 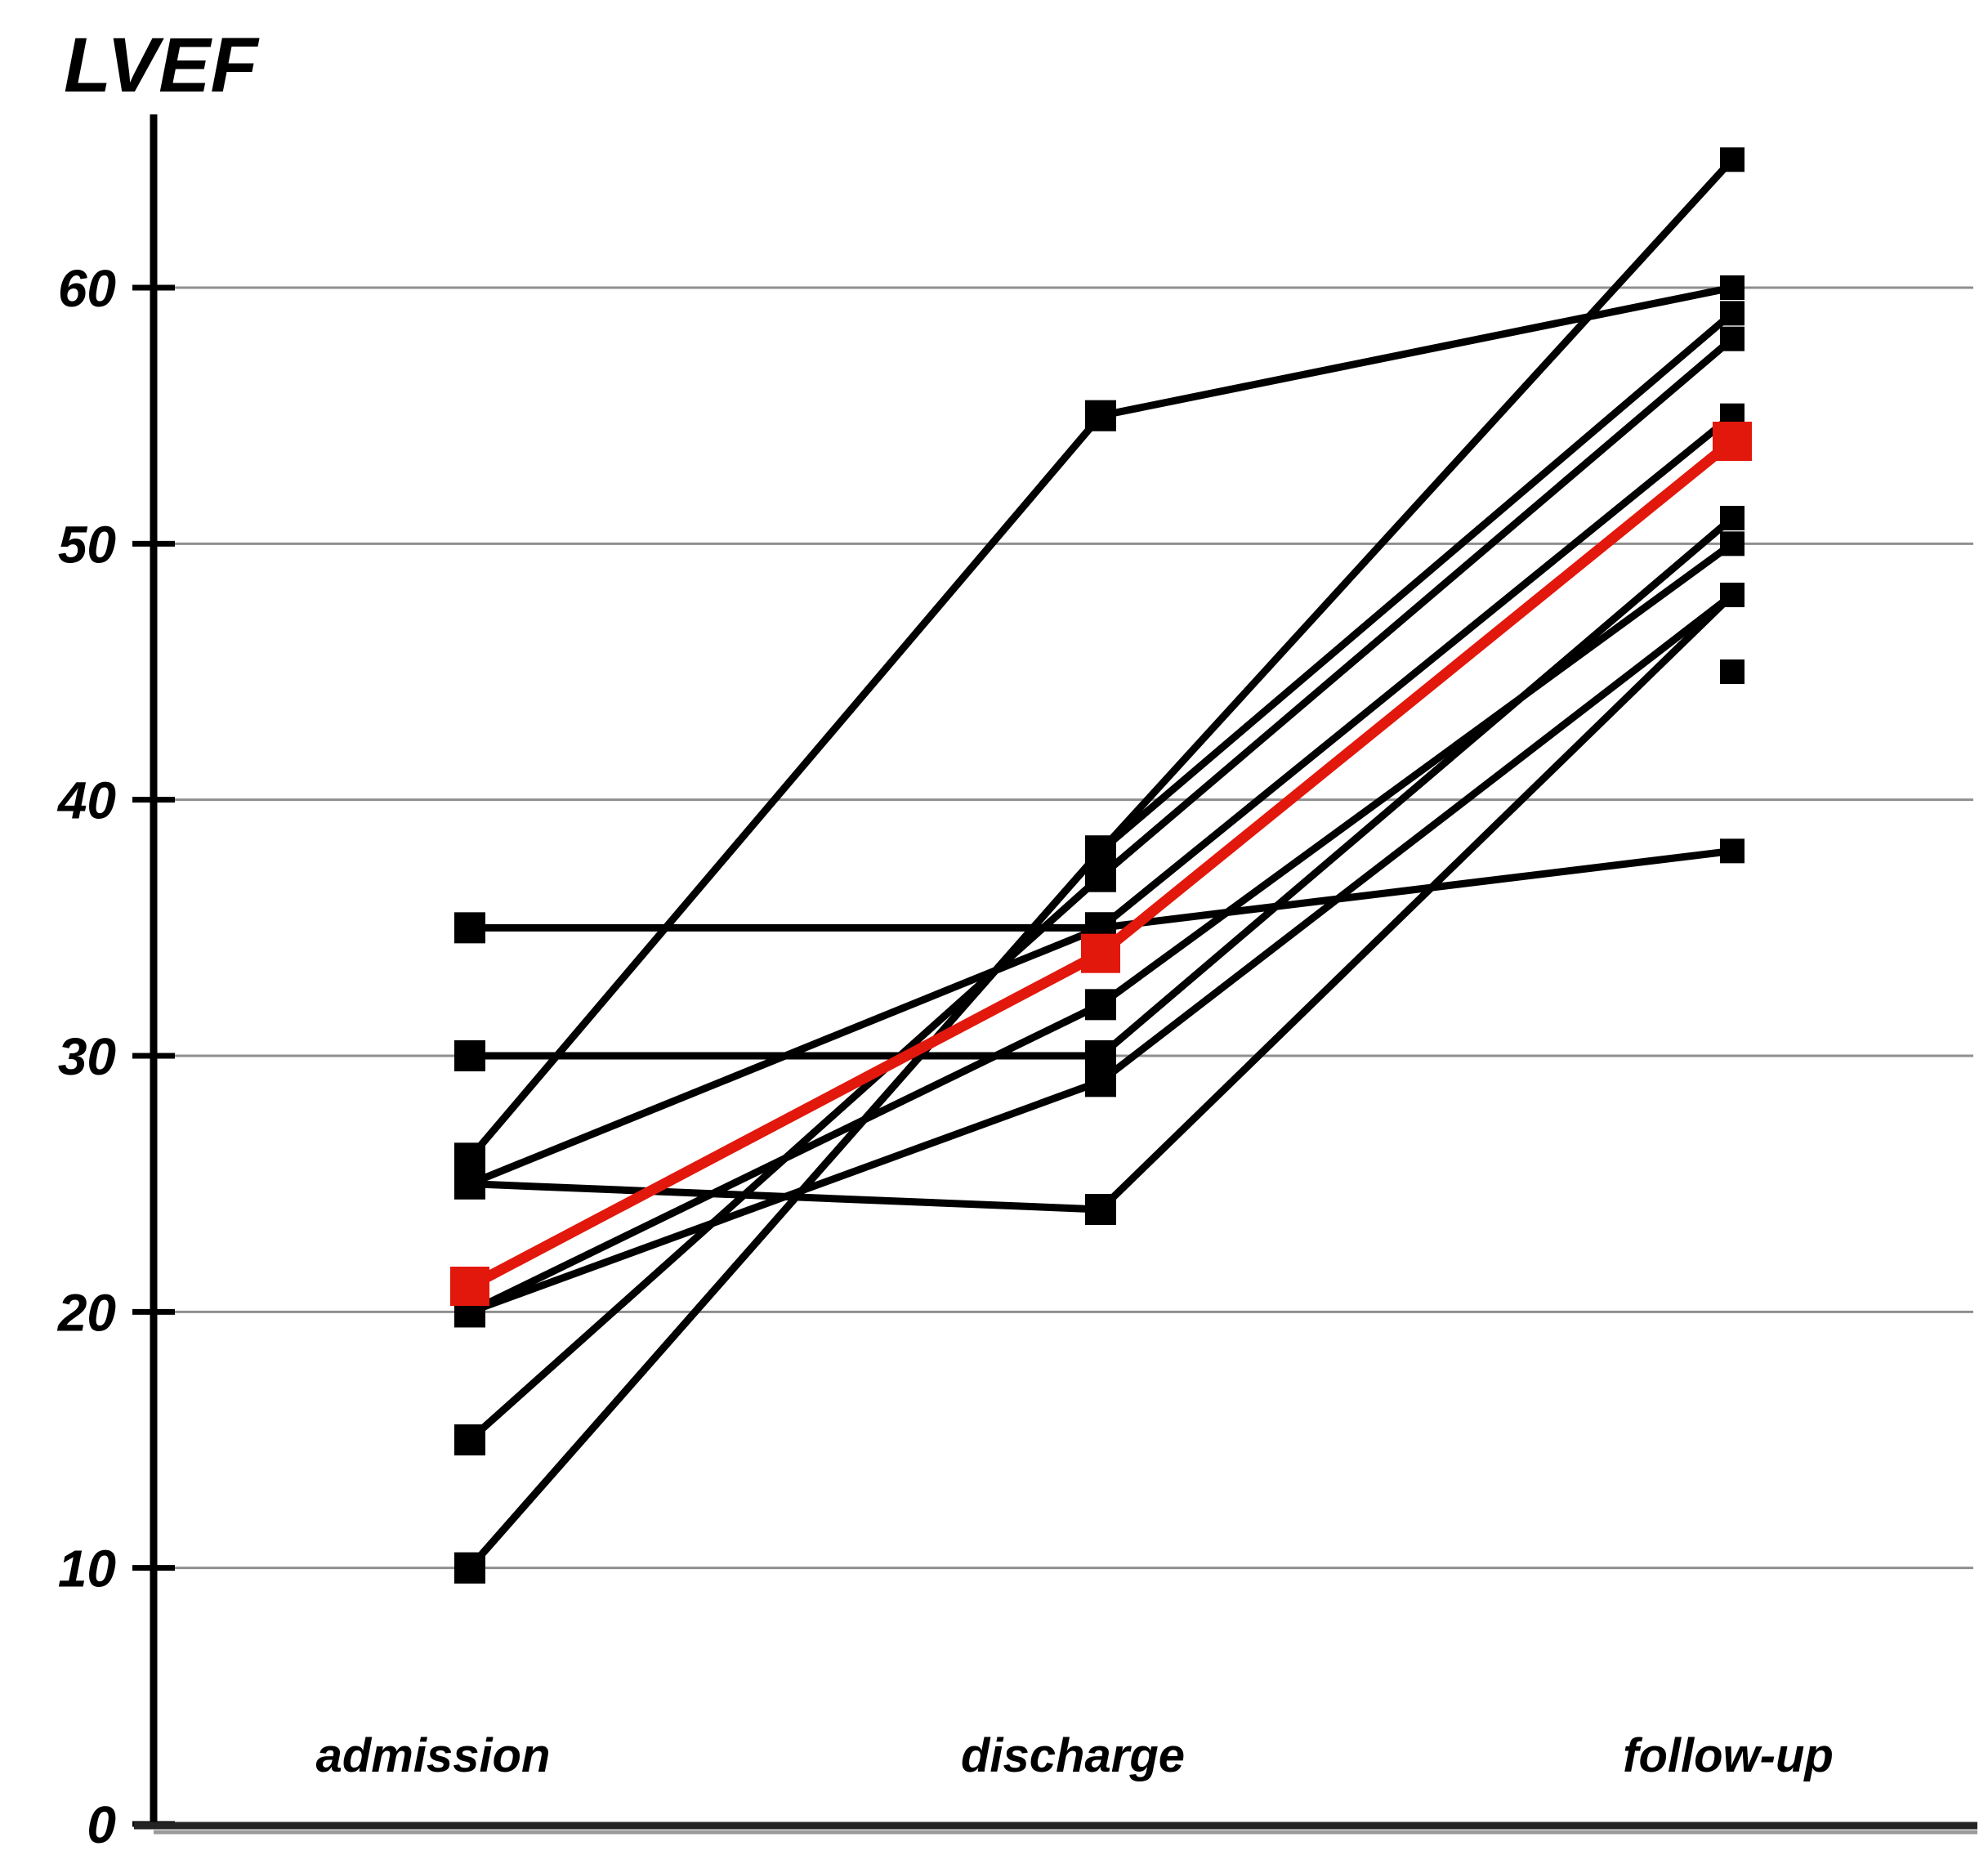 What do you see at coordinates (1732, 672) in the screenshot?
I see `isolated-marker` at bounding box center [1732, 672].